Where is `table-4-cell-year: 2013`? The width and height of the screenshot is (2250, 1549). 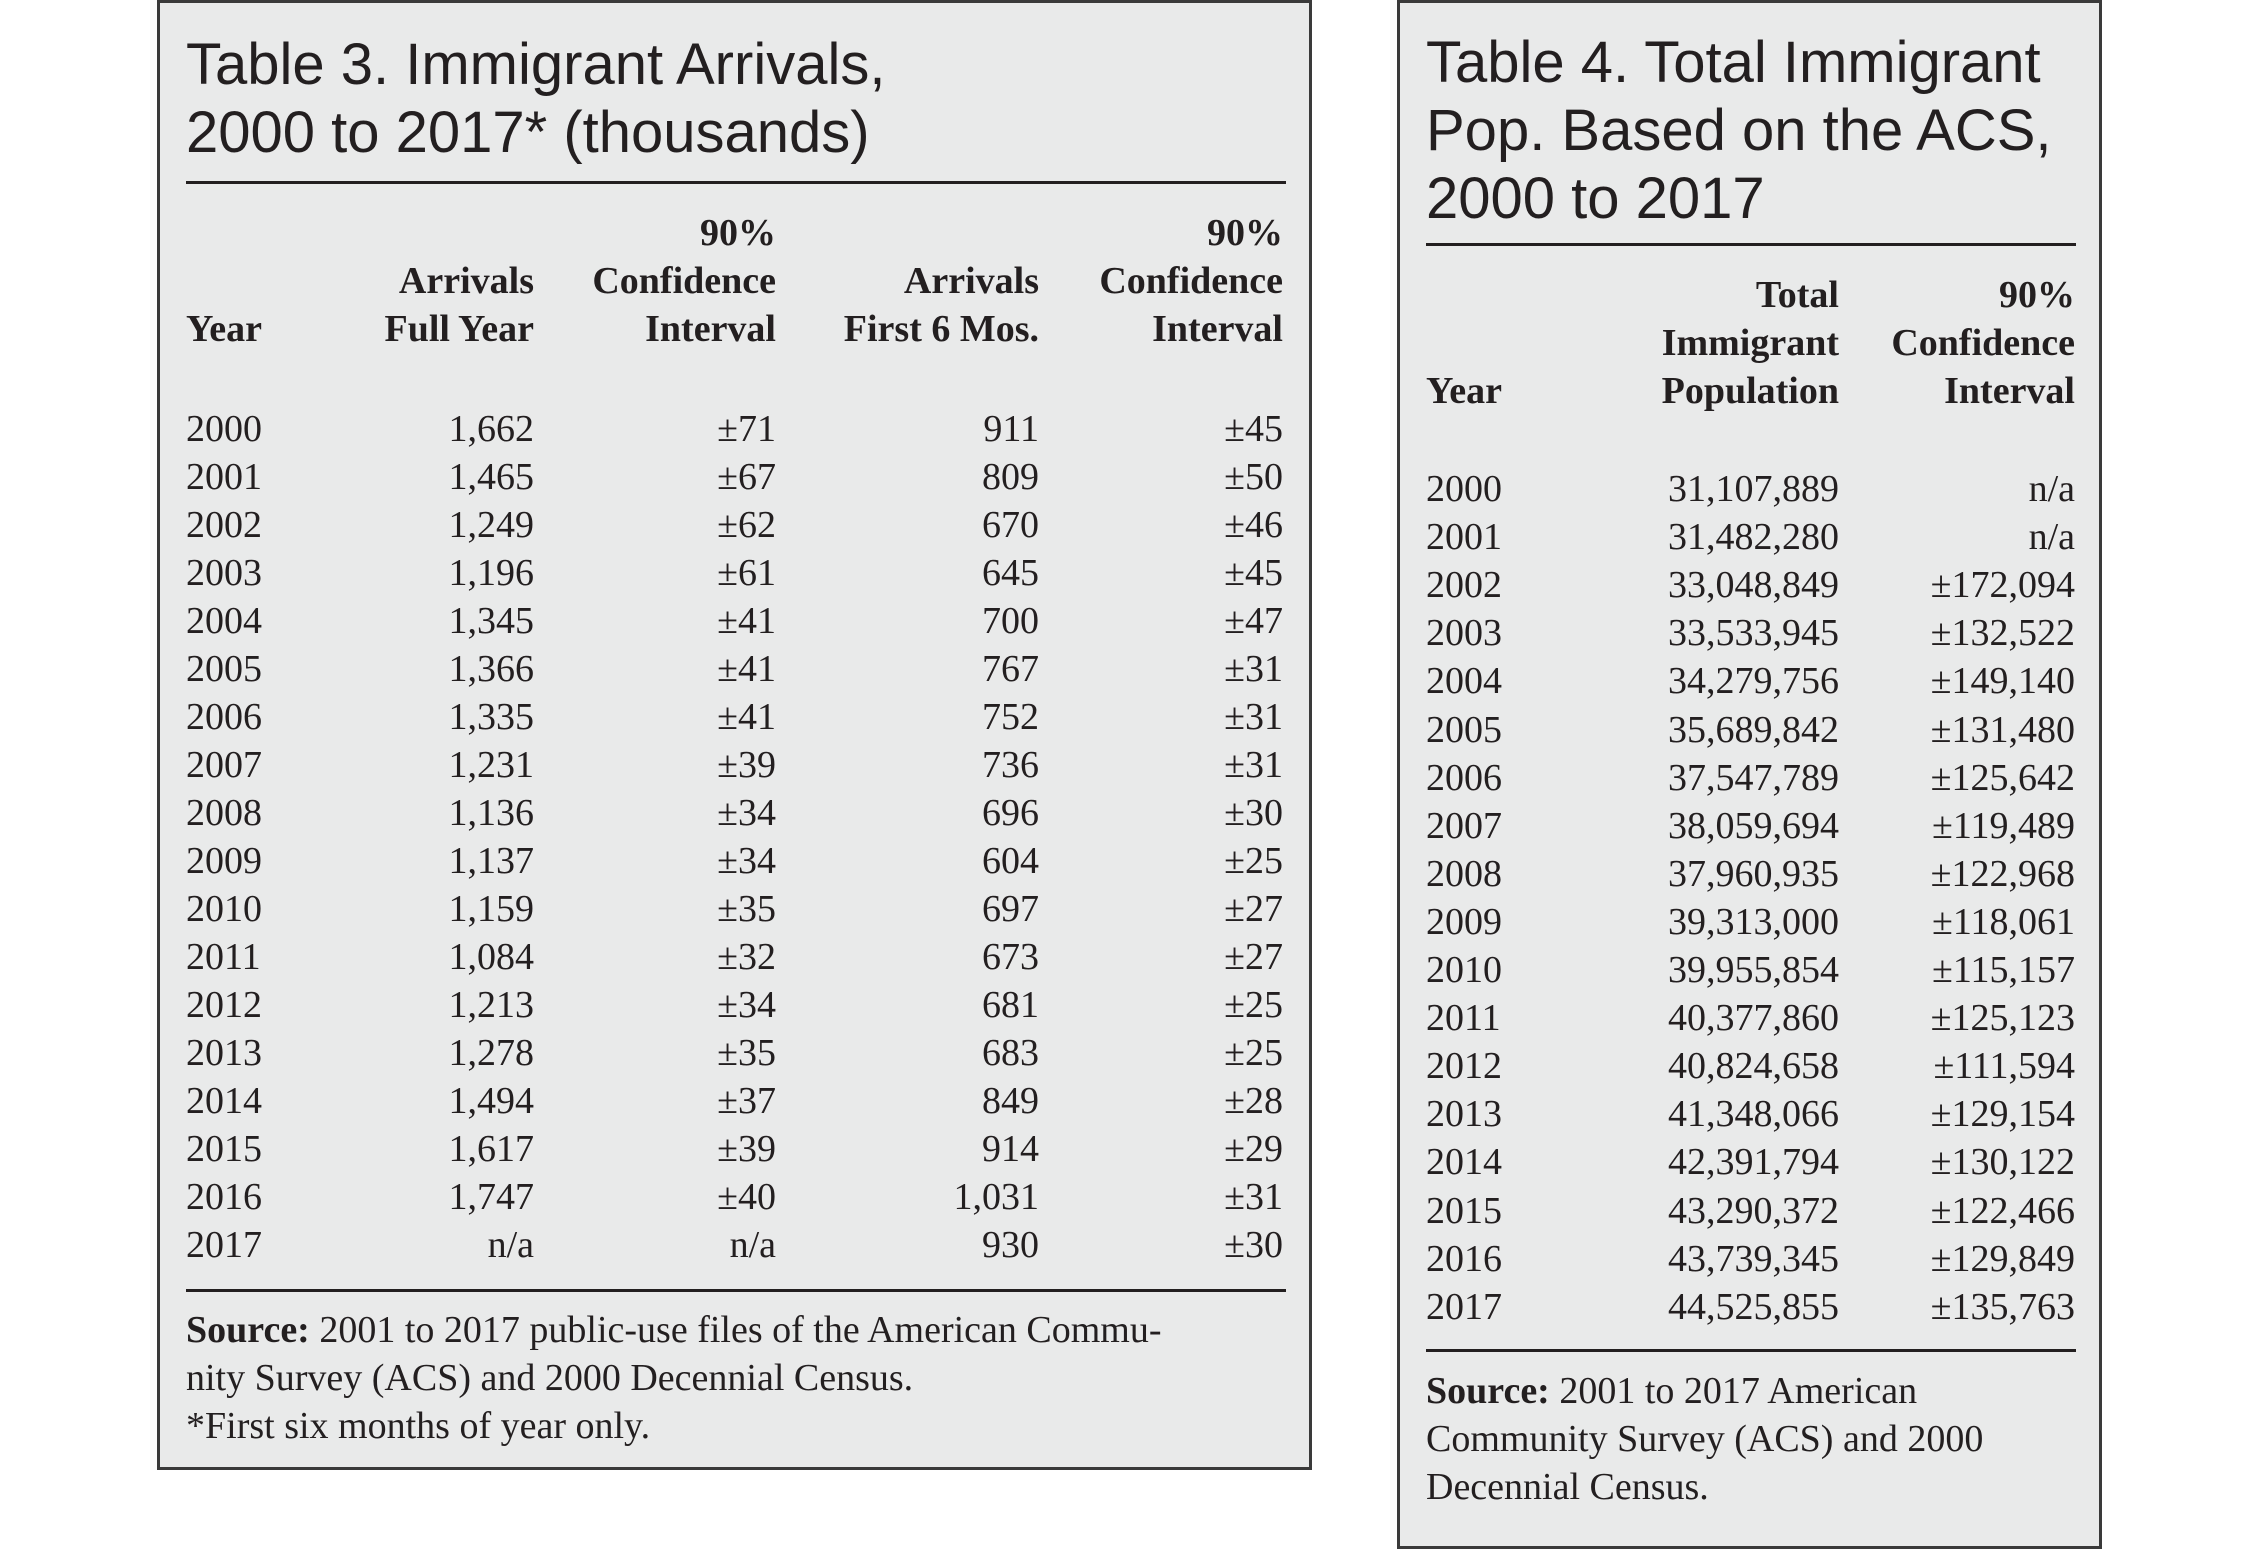 table-4-cell-year: 2013 is located at coordinates (1464, 1114).